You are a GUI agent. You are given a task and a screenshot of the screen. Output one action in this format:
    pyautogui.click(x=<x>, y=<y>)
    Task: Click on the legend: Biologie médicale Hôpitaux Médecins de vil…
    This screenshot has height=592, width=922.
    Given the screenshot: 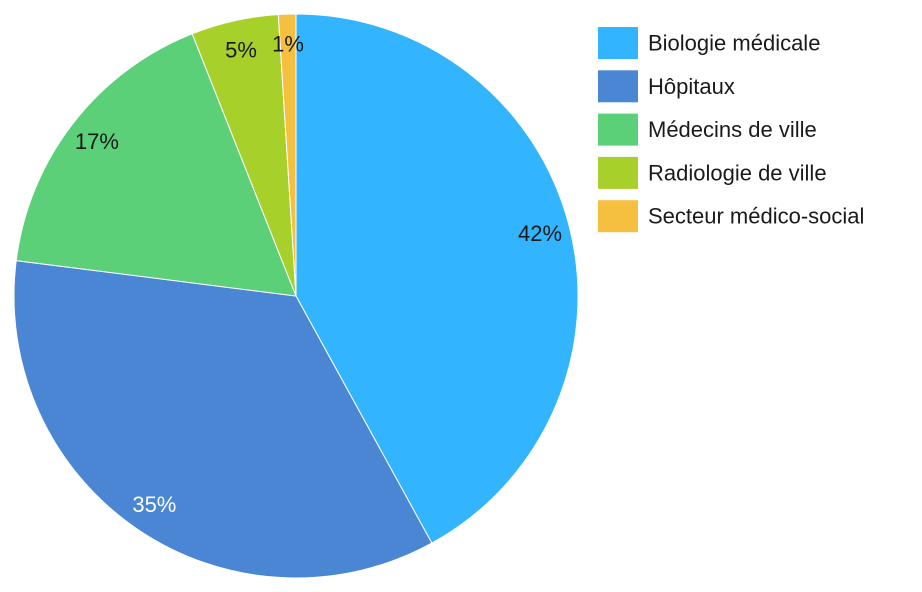 What is the action you would take?
    pyautogui.click(x=731, y=130)
    